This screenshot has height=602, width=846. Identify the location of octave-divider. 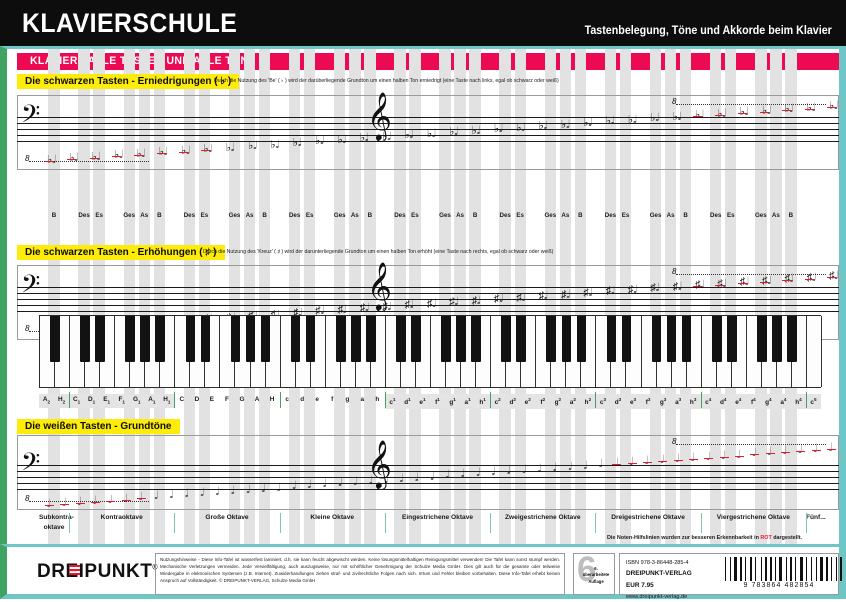
(596, 523).